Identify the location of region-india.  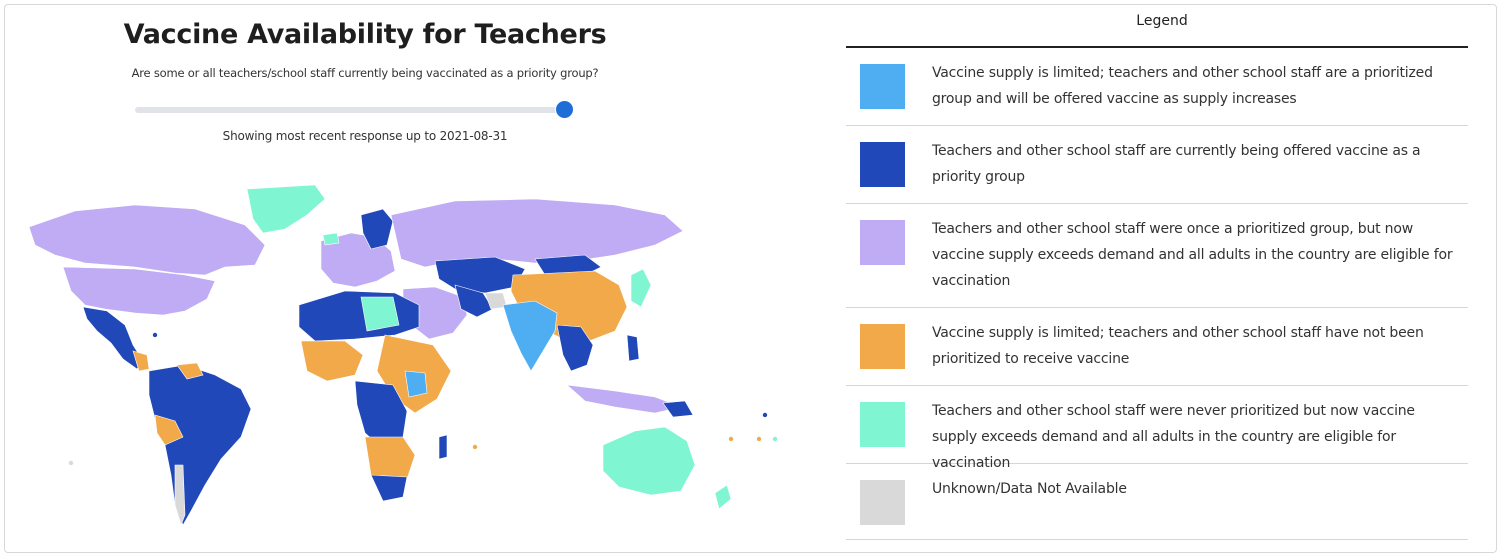
(530, 336).